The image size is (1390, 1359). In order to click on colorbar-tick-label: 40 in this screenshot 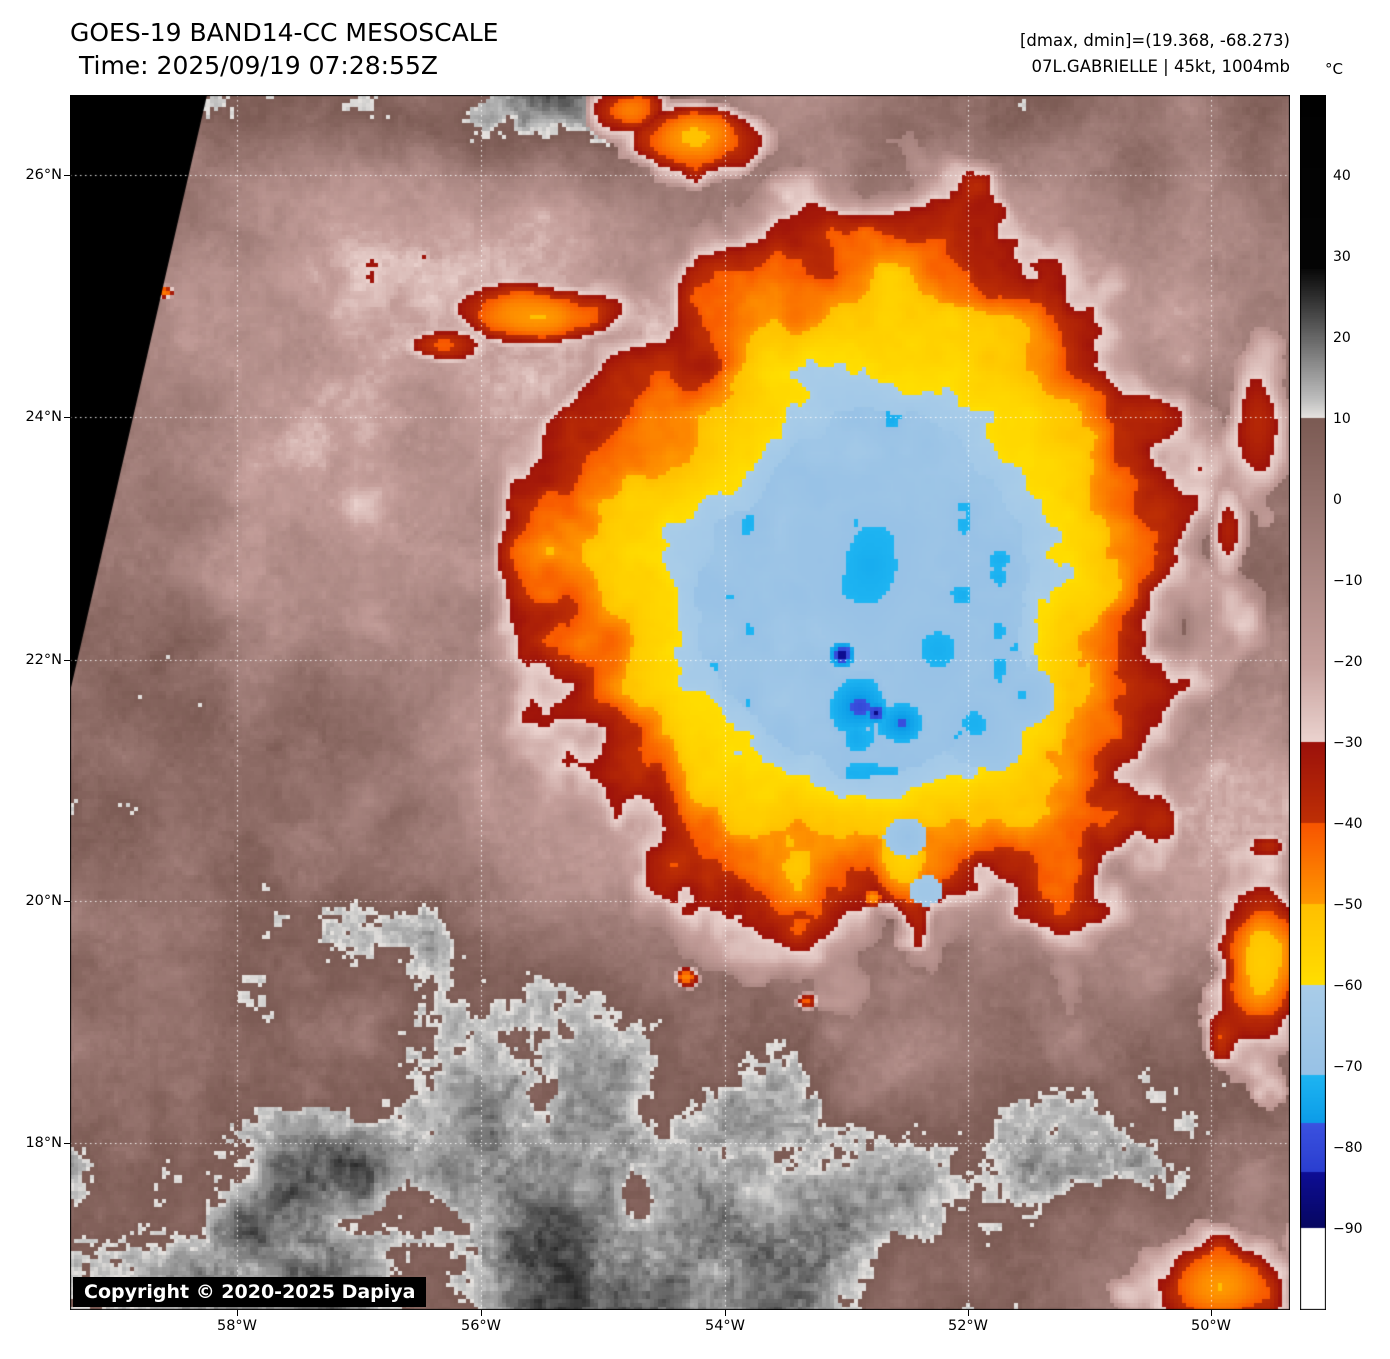, I will do `click(1342, 176)`.